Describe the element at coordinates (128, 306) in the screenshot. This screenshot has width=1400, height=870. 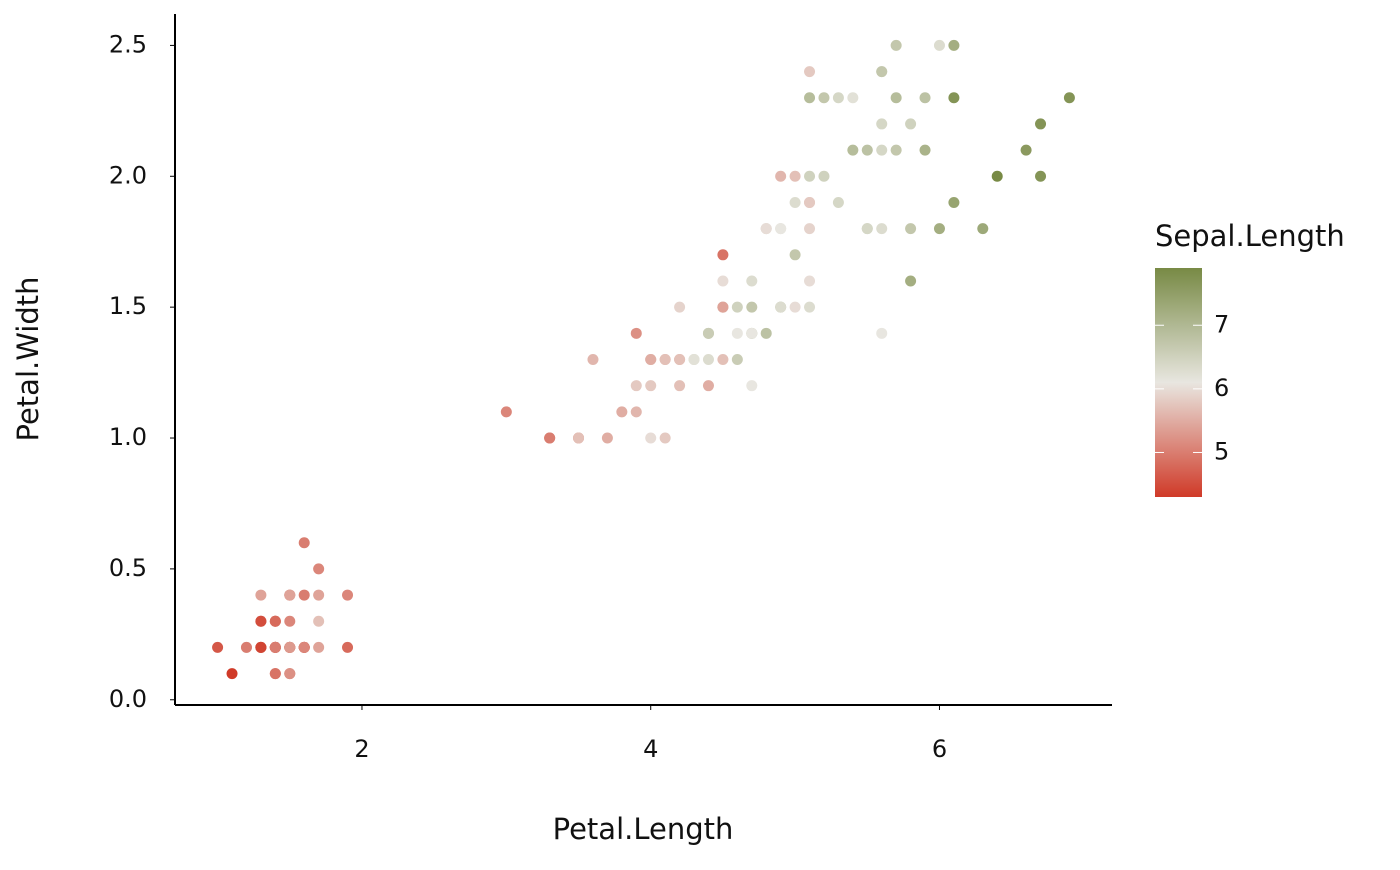
I see `y-tick-label: 1.5` at that location.